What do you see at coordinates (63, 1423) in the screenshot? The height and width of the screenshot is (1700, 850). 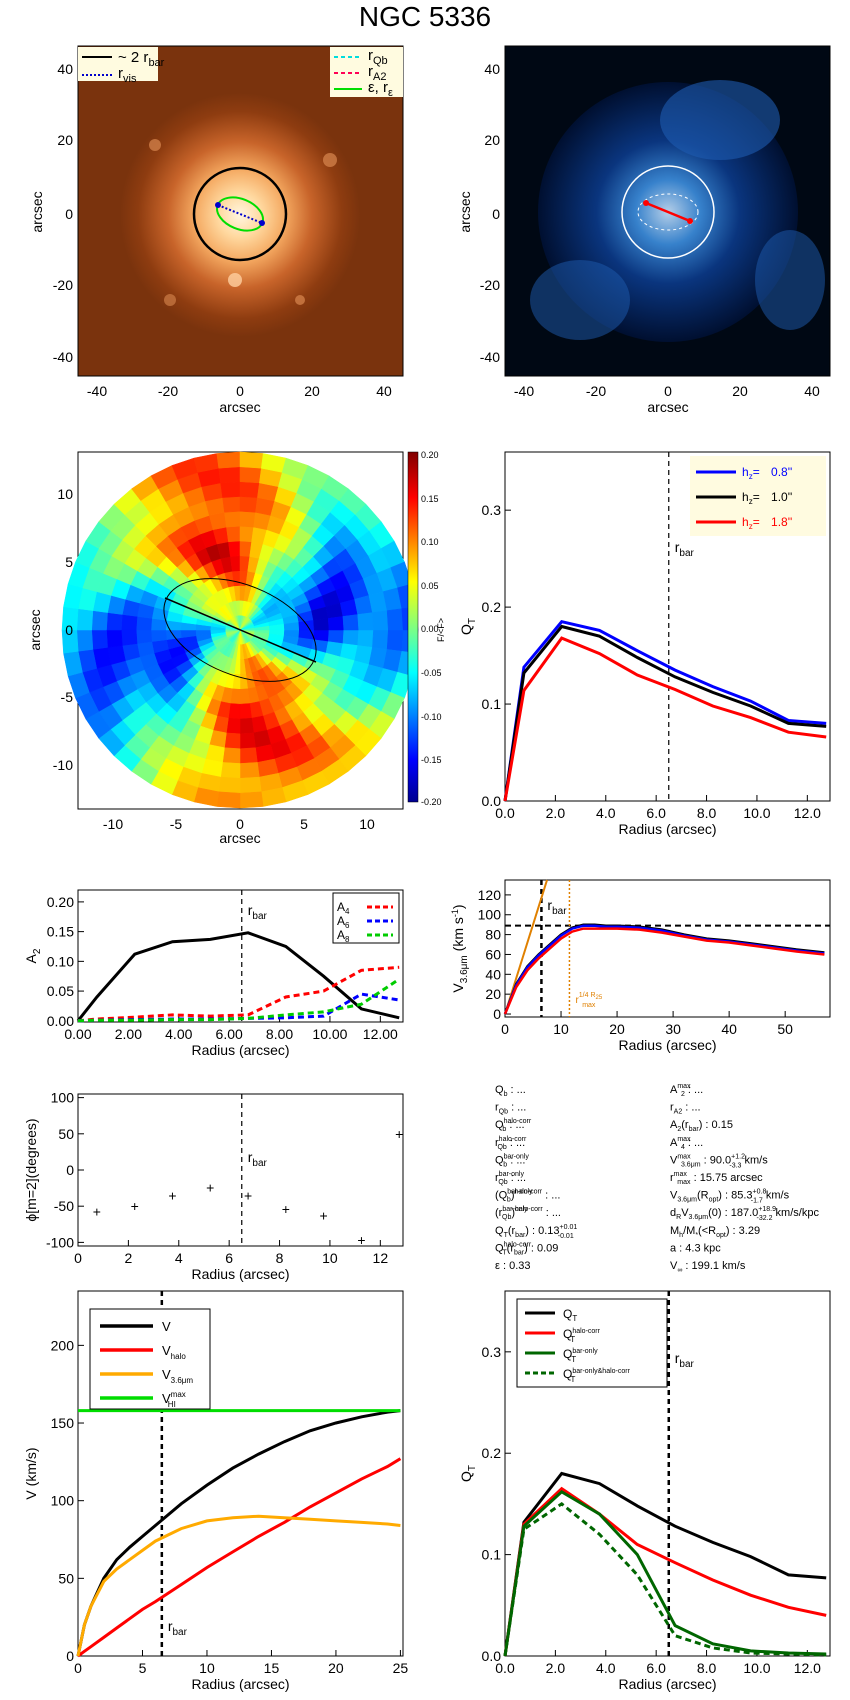 I see `y-tick-label: 150` at bounding box center [63, 1423].